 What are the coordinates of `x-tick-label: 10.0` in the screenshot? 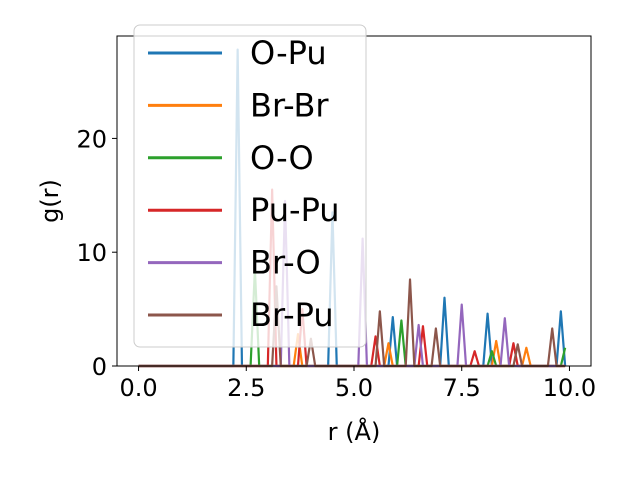 It's located at (569, 388).